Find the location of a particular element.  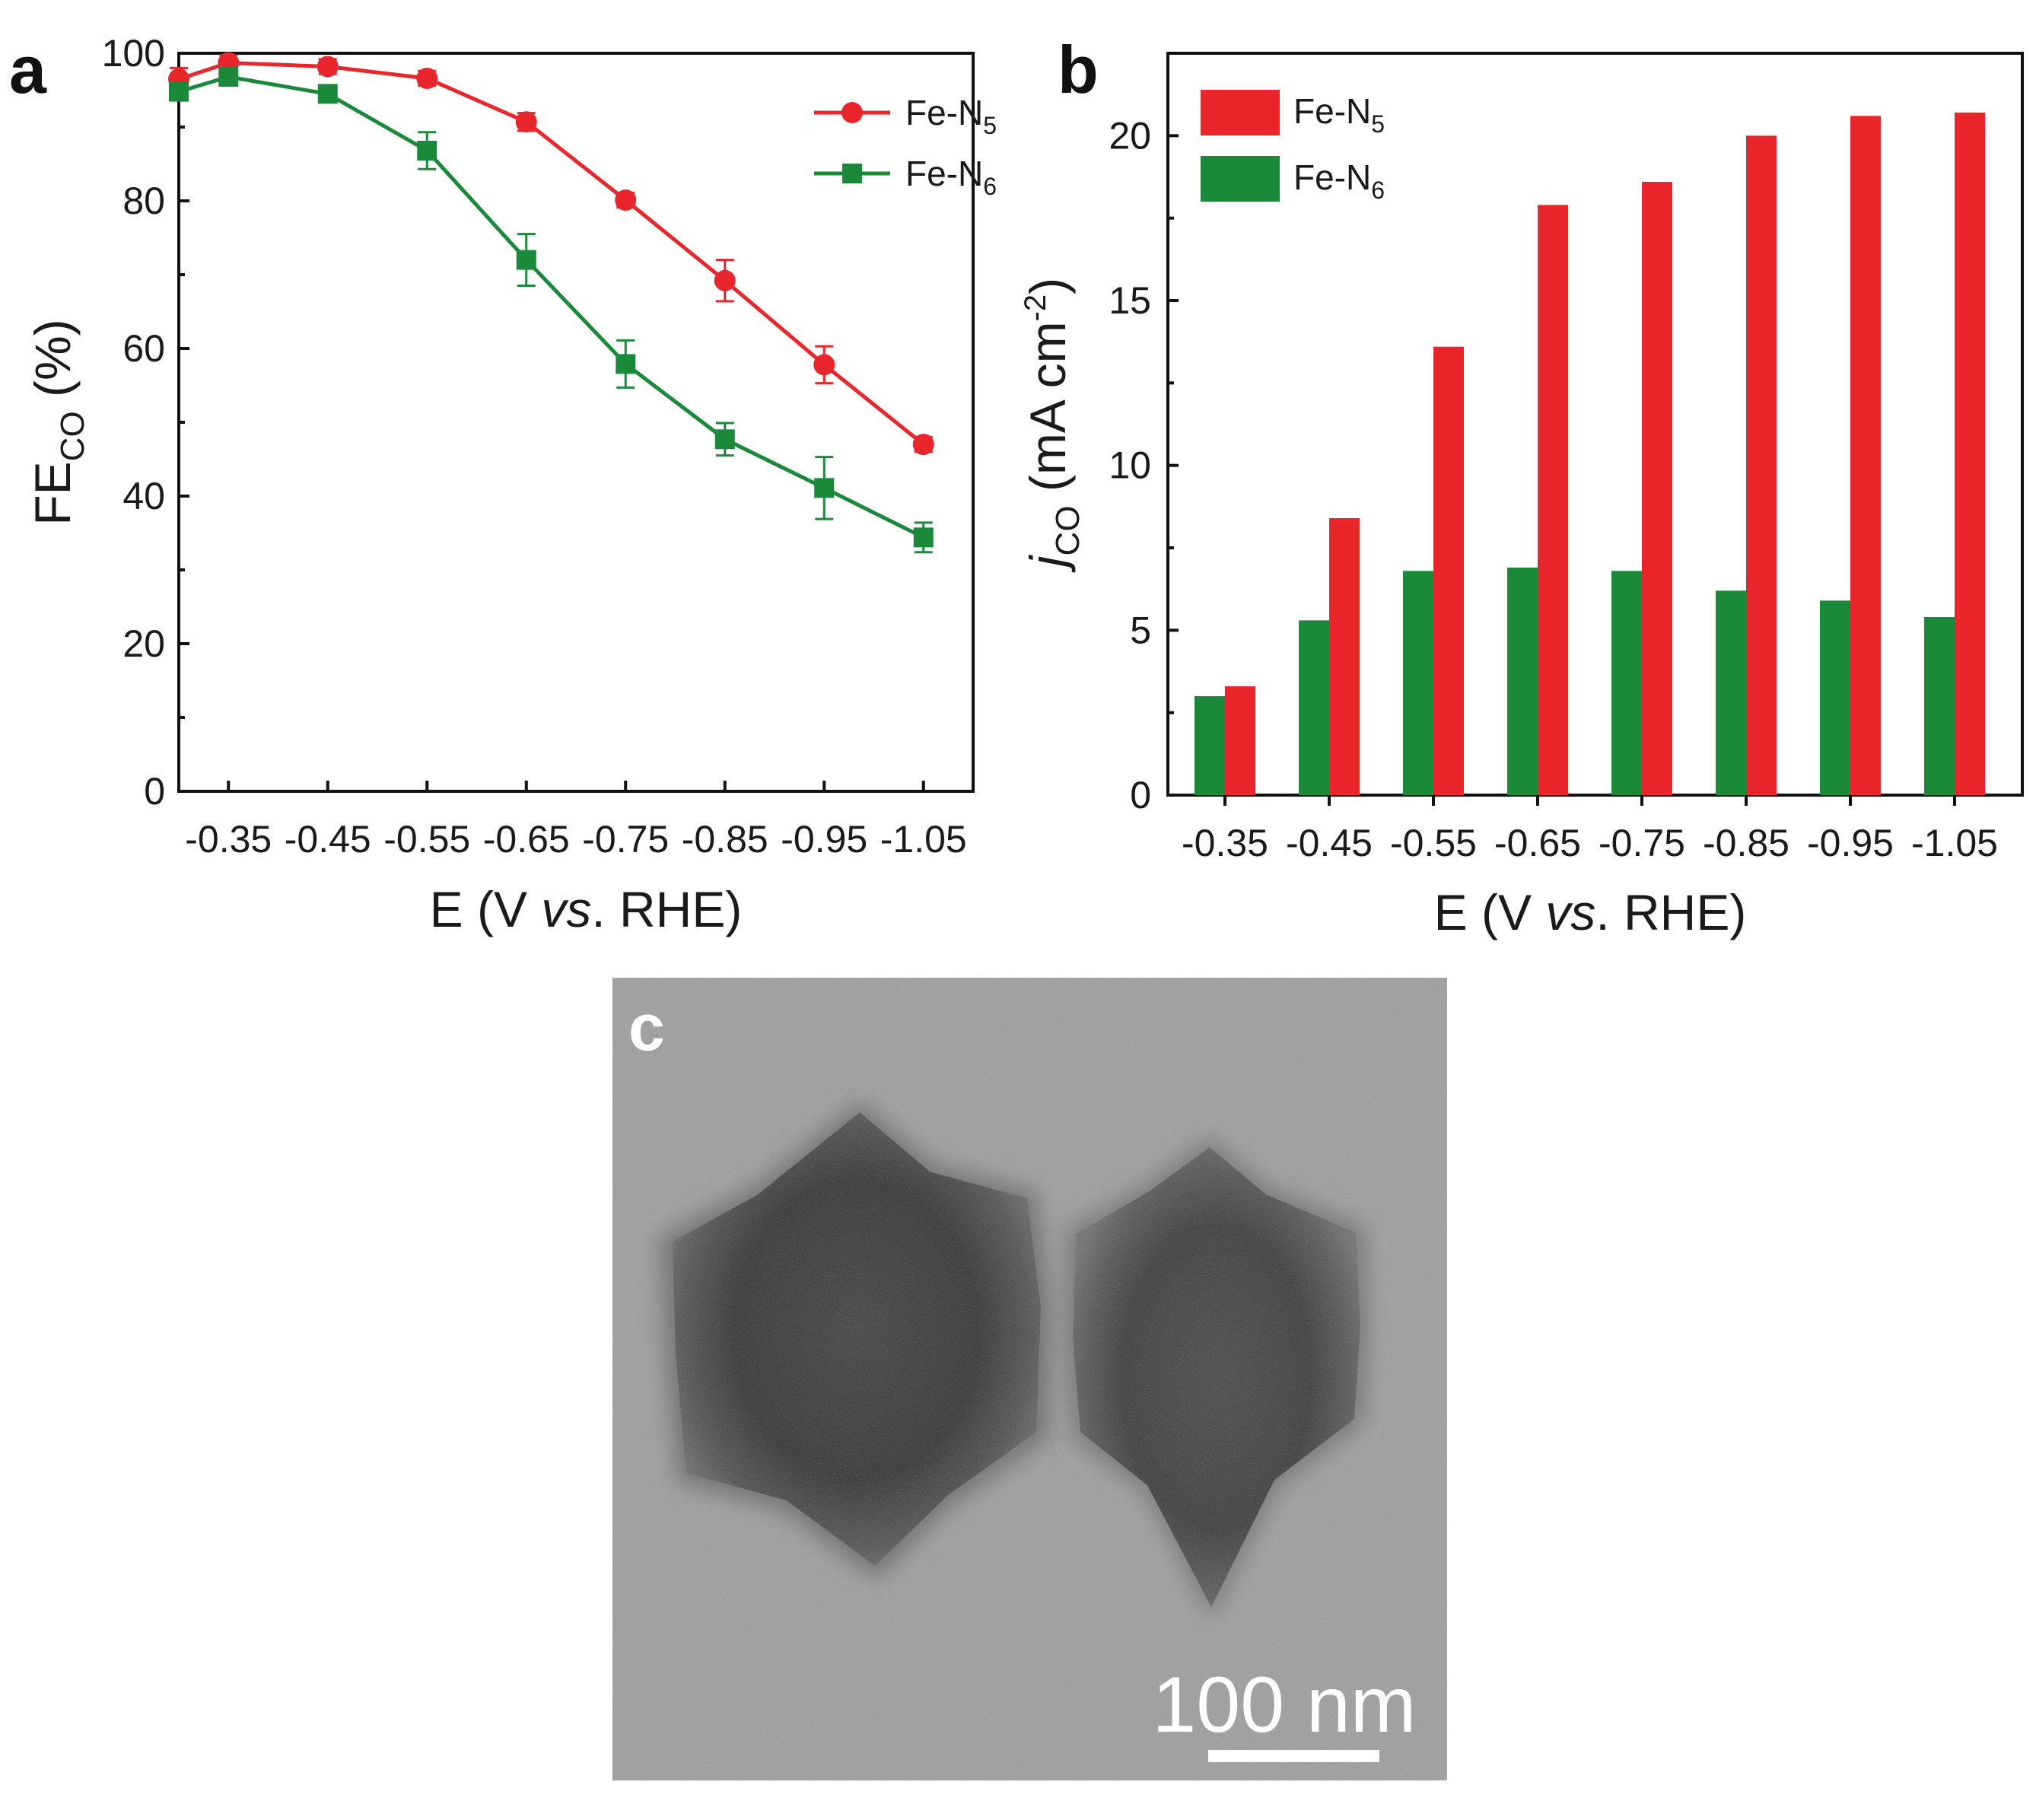

particle-left-texture is located at coordinates (857, 1339).